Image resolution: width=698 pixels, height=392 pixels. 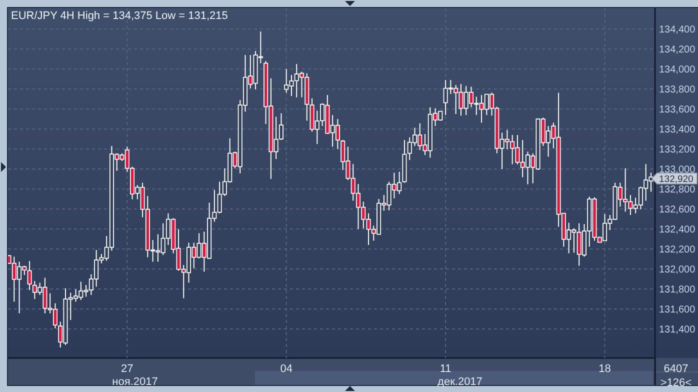 What do you see at coordinates (677, 290) in the screenshot?
I see `y-tick-label: 131,800` at bounding box center [677, 290].